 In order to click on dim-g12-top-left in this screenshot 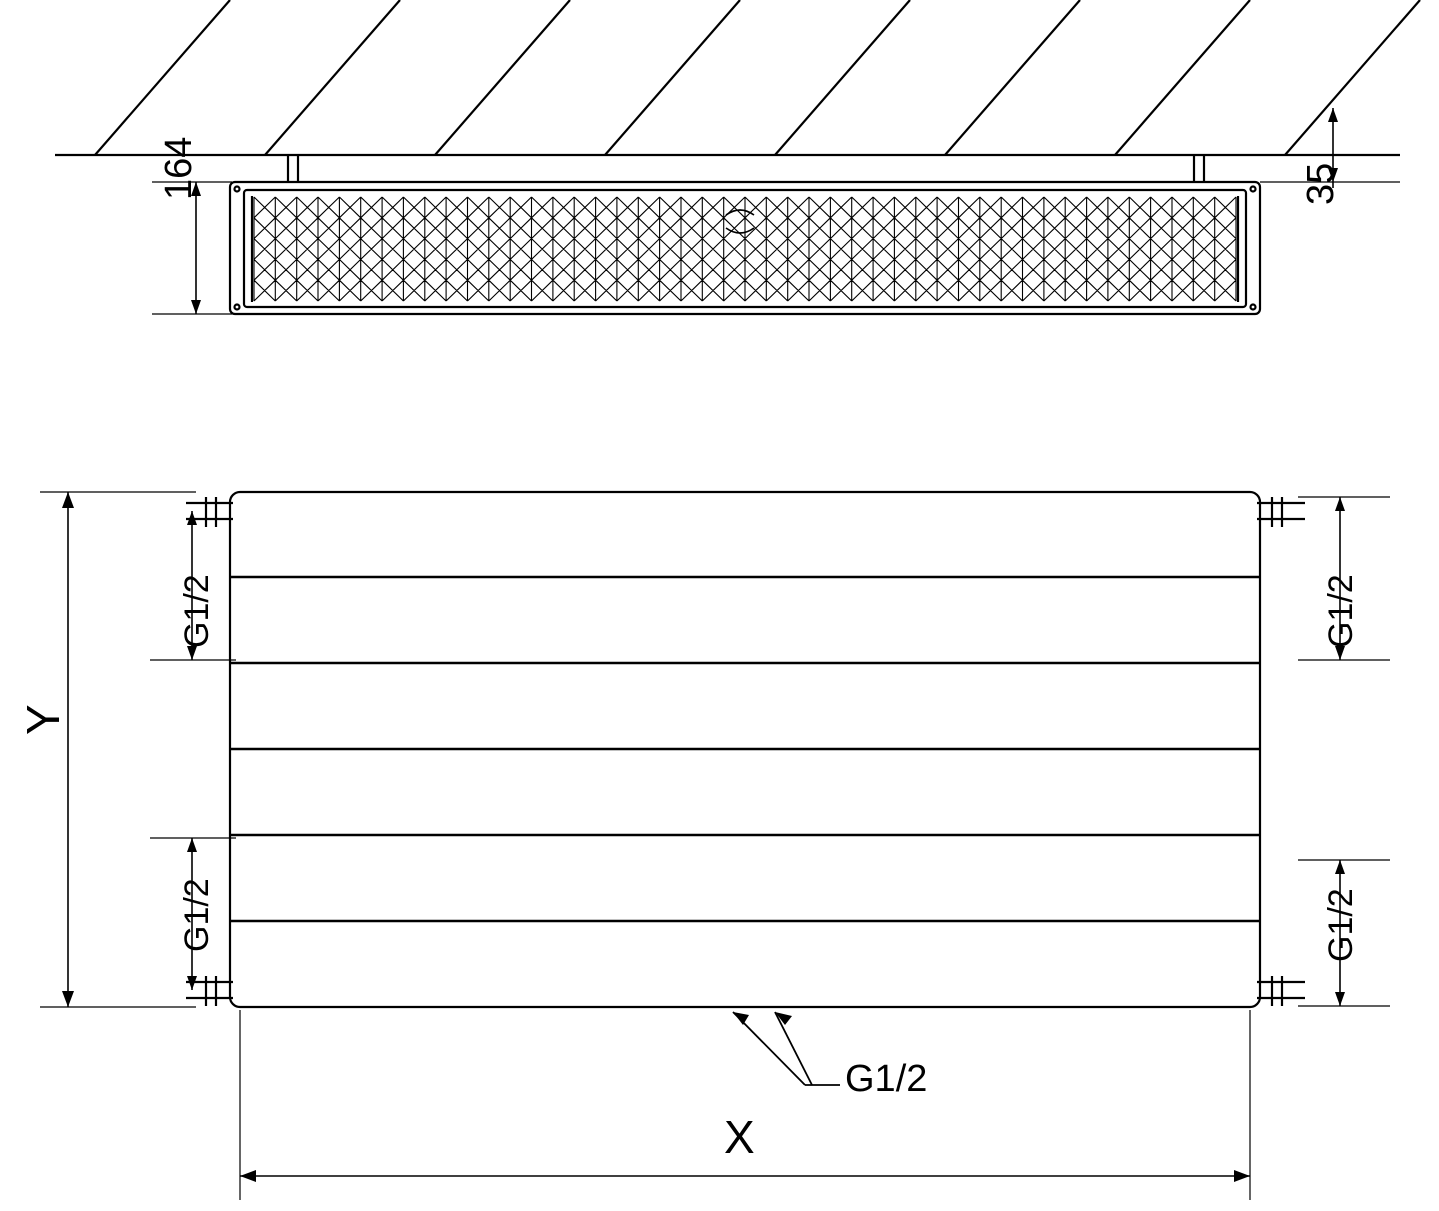, I will do `click(193, 586)`.